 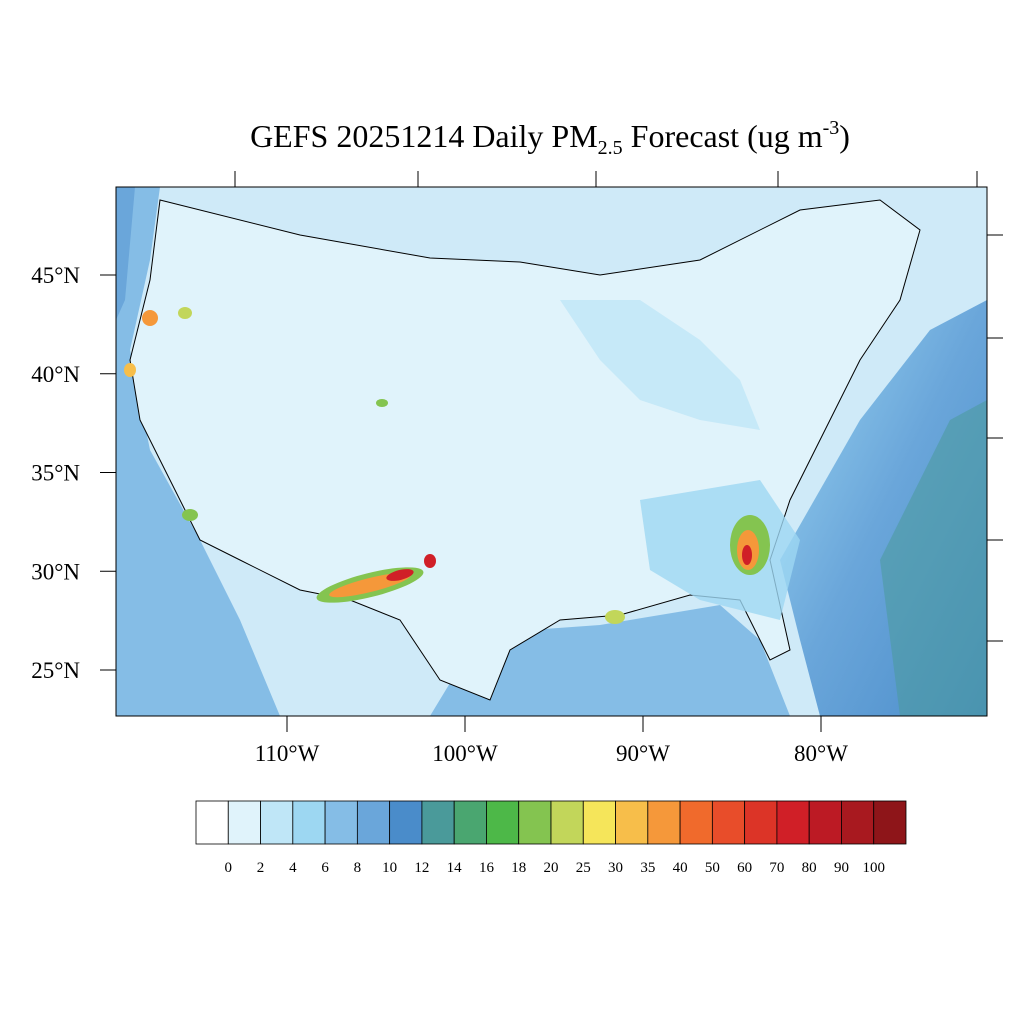 I want to click on colorbar-label: 20, so click(x=551, y=868).